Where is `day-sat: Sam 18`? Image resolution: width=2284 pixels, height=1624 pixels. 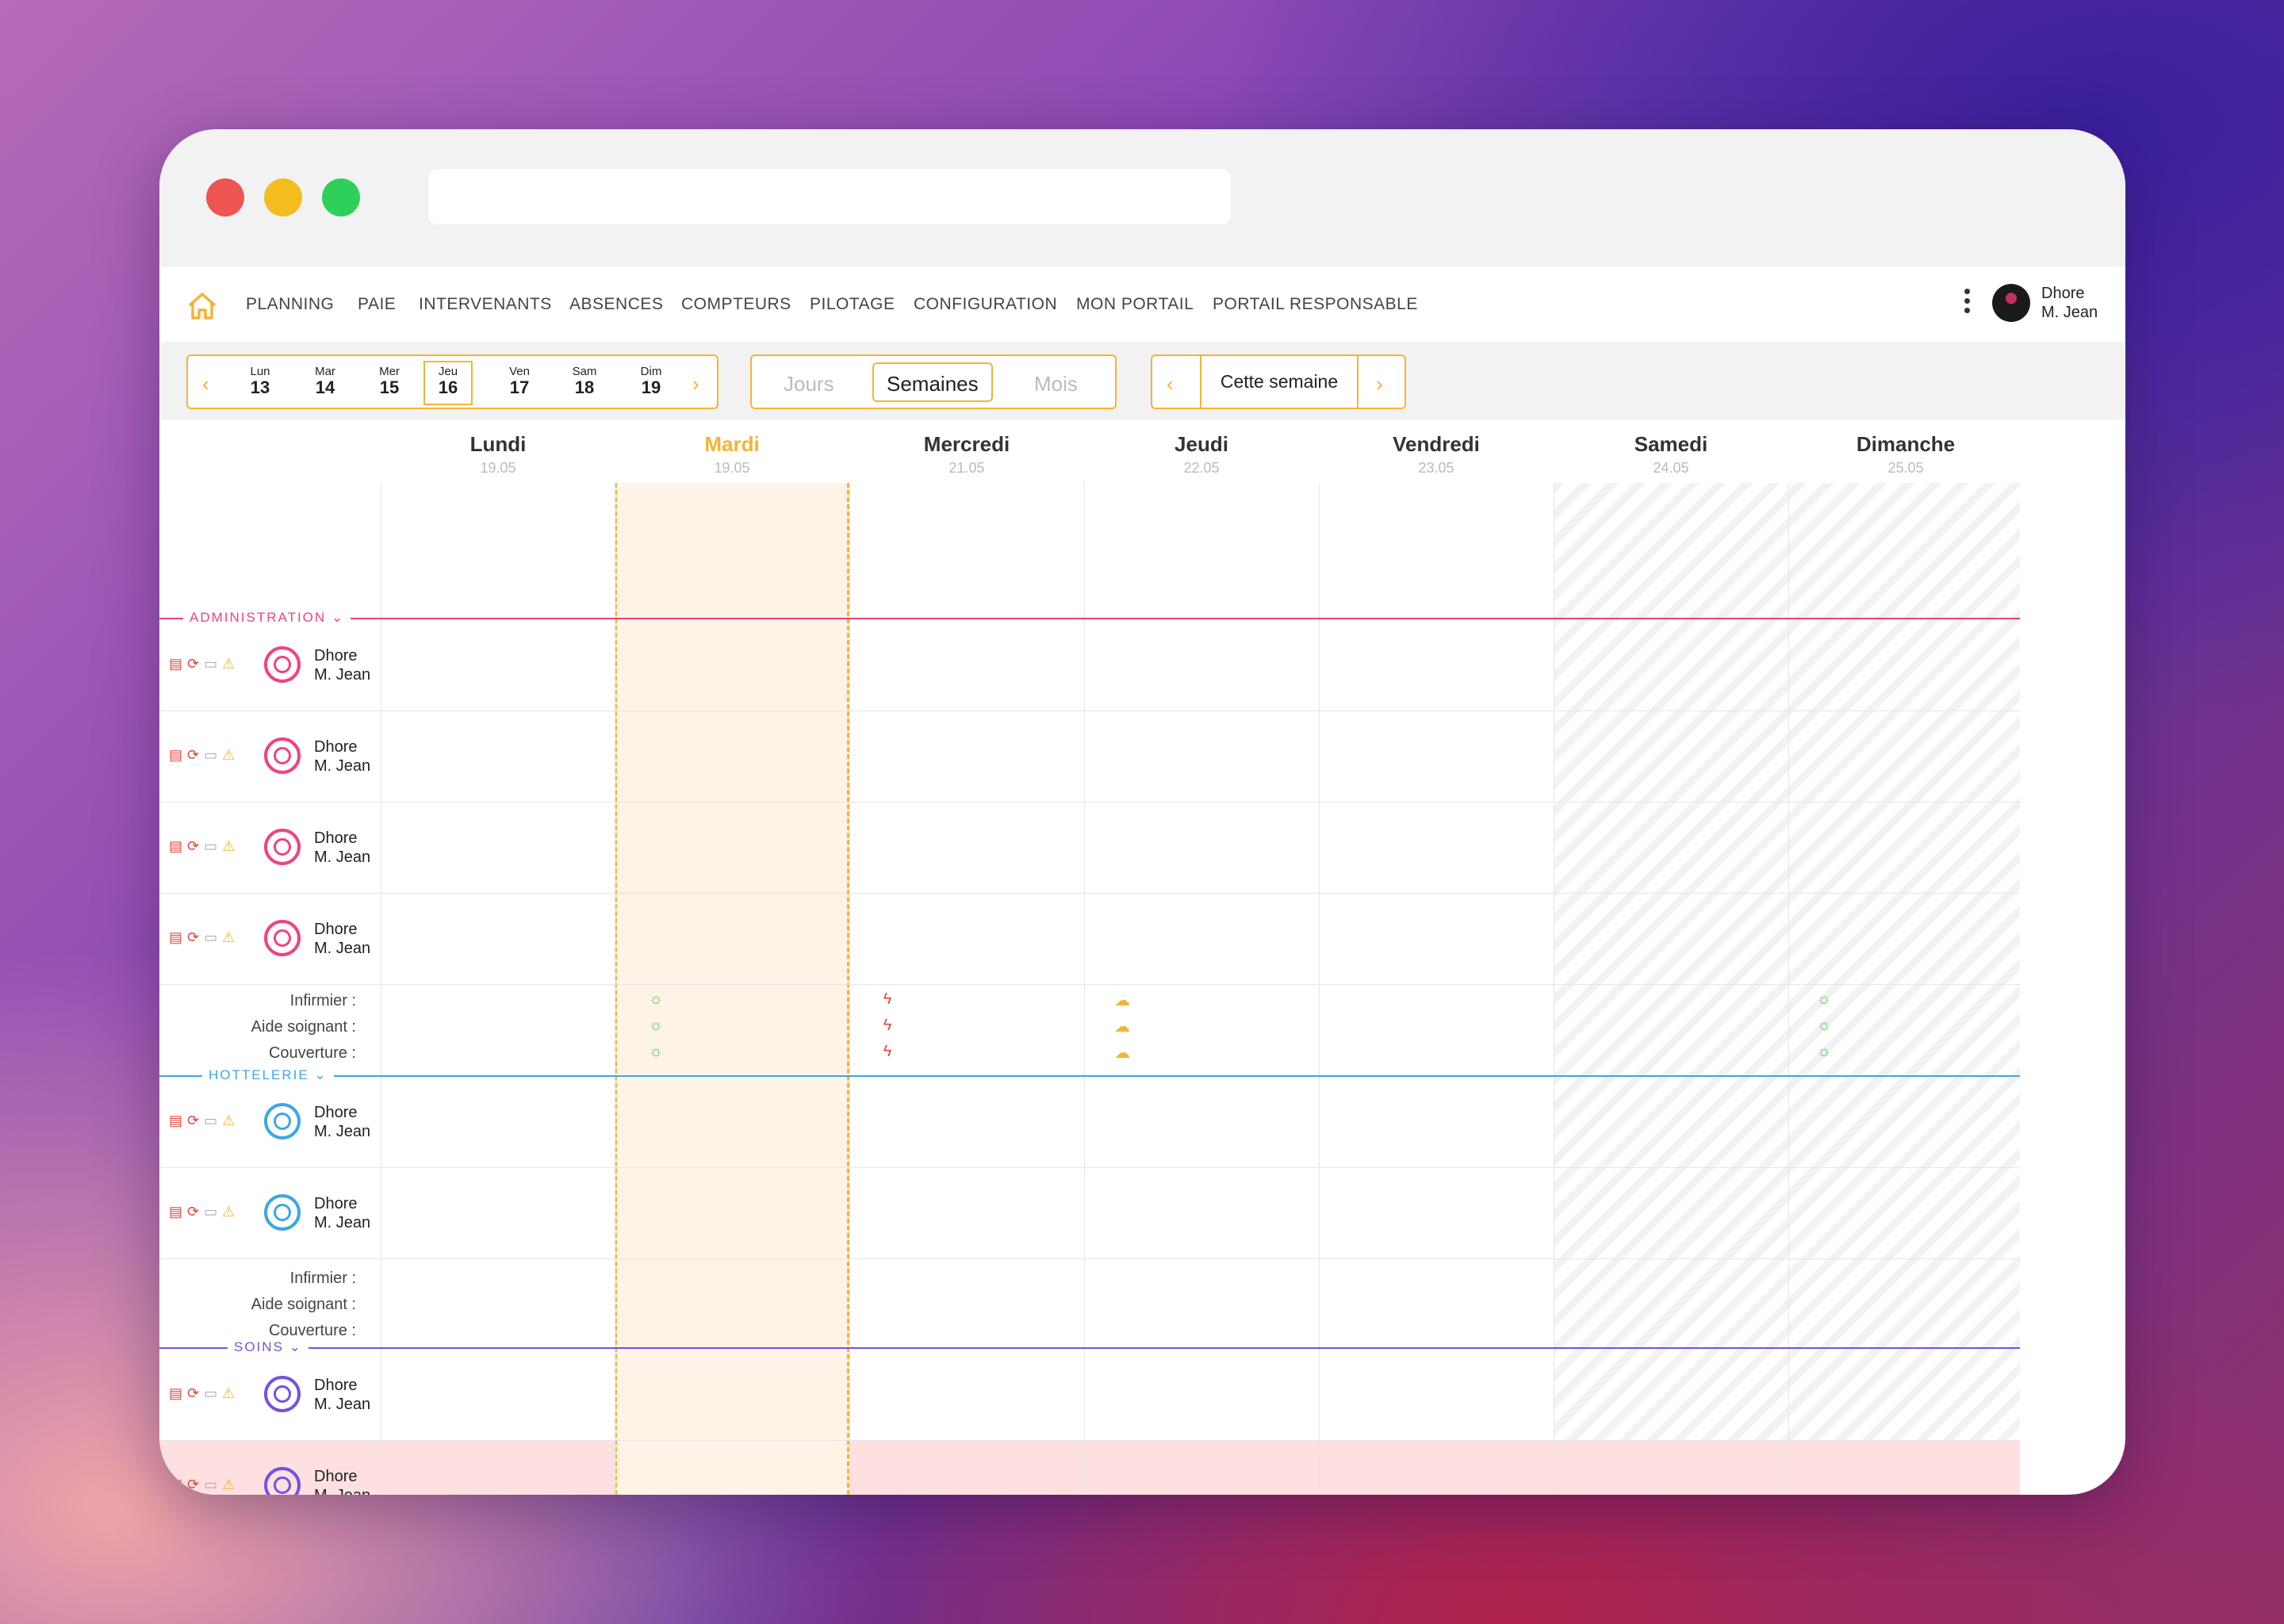 day-sat: Sam 18 is located at coordinates (584, 381).